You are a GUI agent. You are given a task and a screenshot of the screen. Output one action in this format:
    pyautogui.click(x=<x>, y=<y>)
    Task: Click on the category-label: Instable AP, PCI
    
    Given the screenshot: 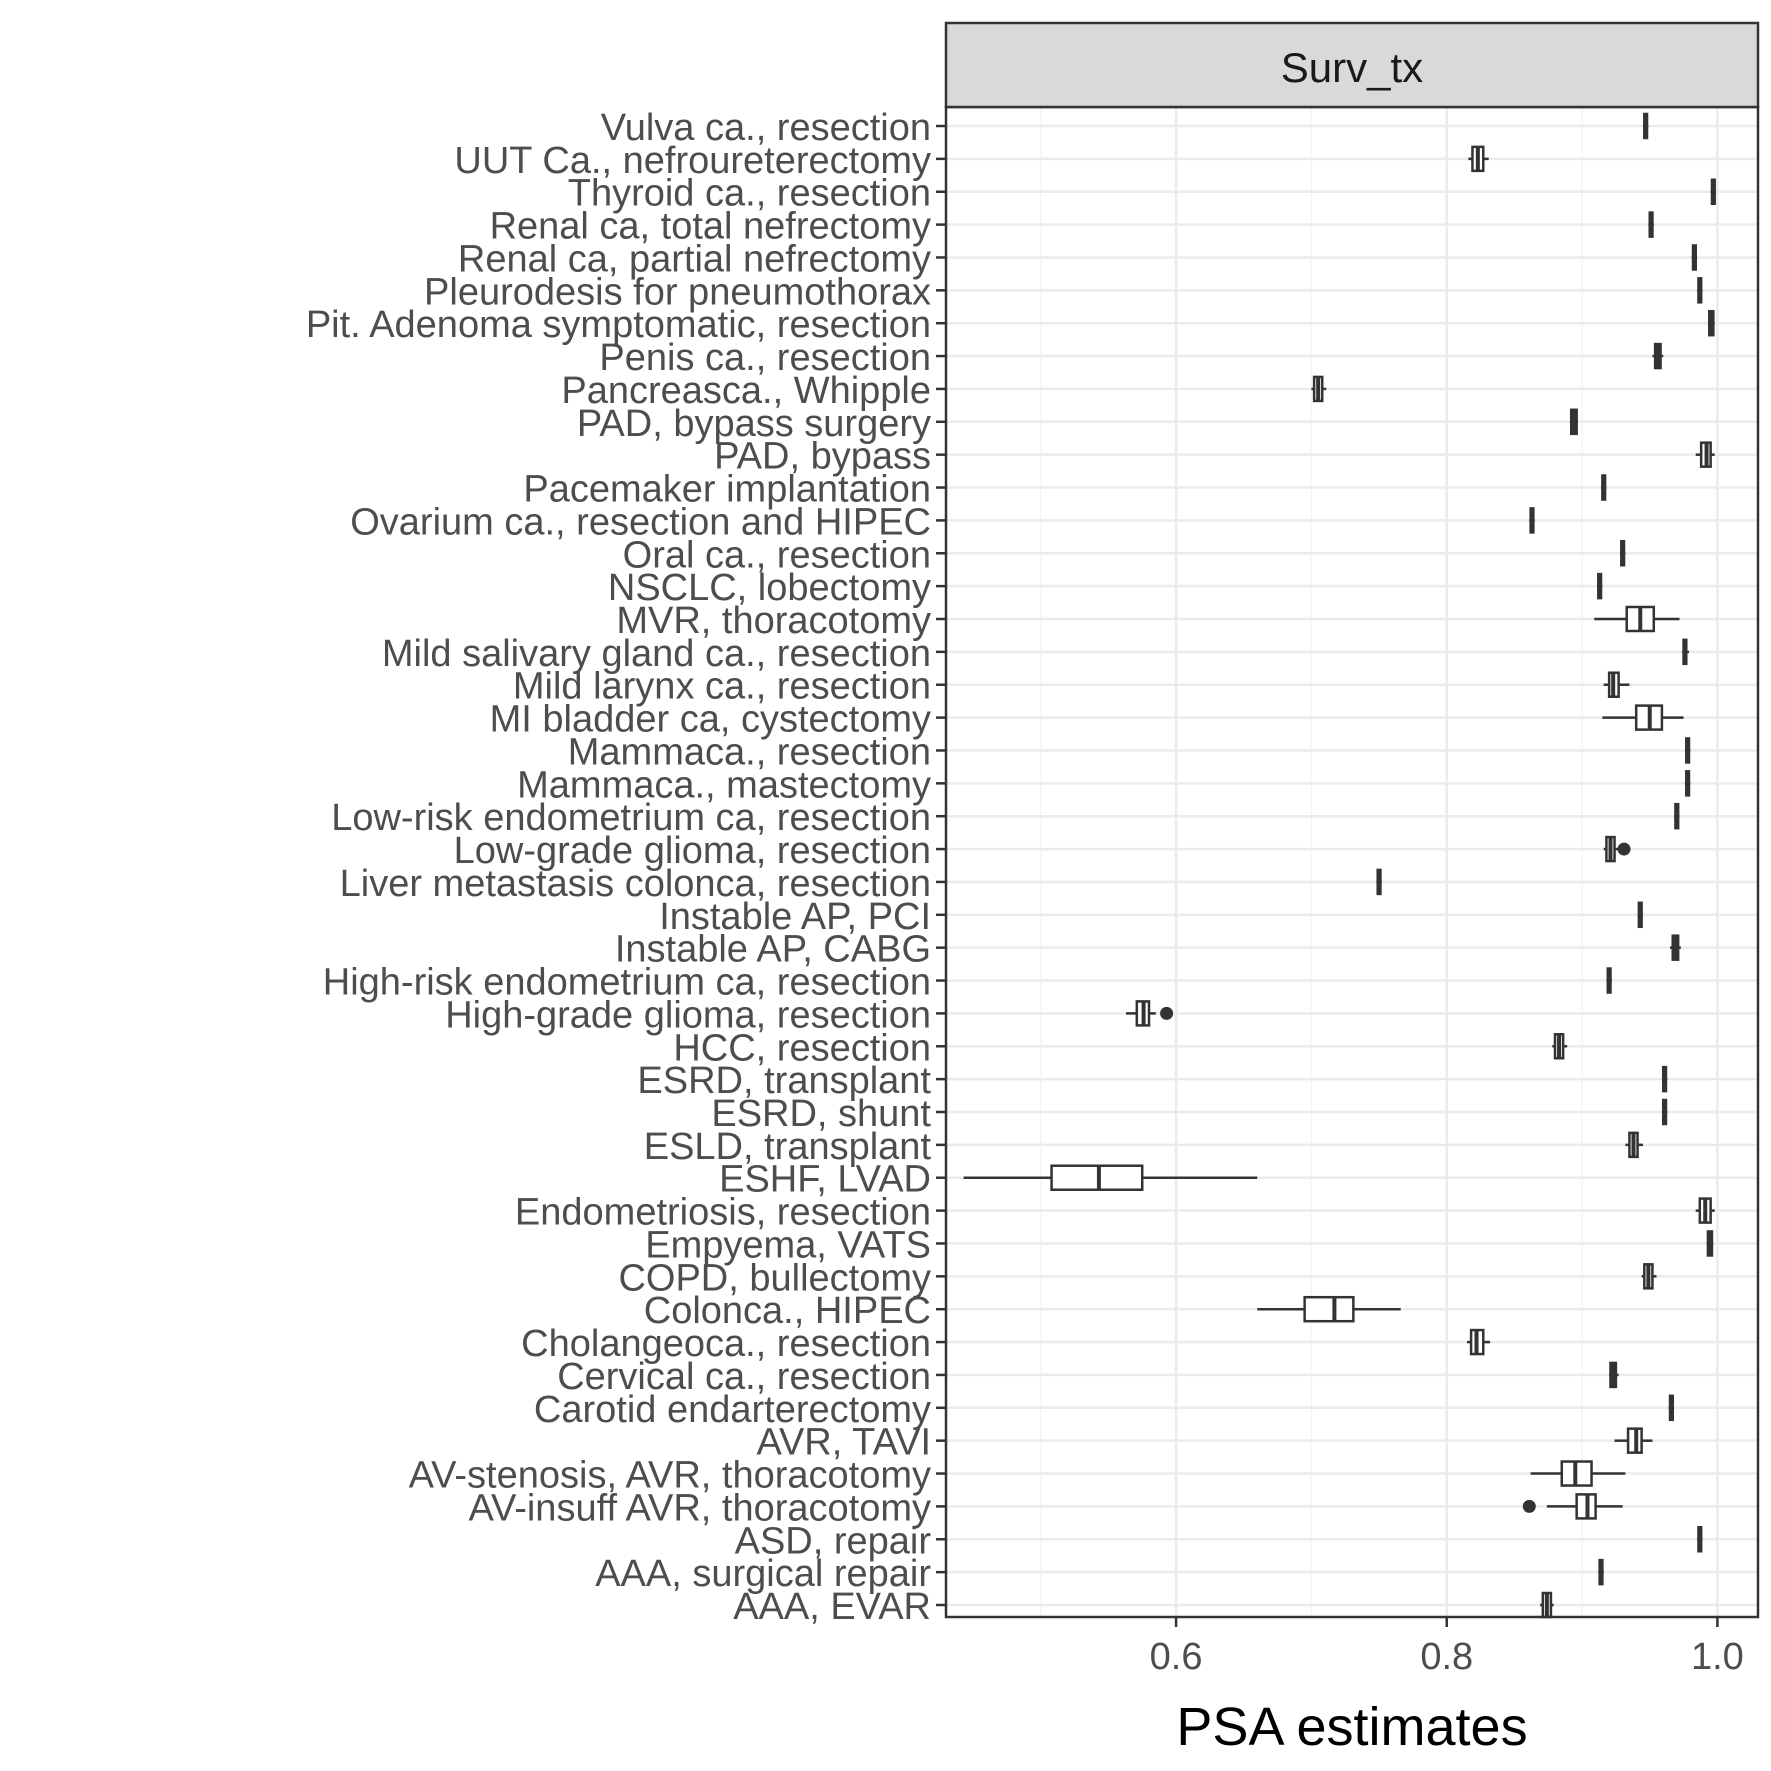 What is the action you would take?
    pyautogui.click(x=795, y=917)
    